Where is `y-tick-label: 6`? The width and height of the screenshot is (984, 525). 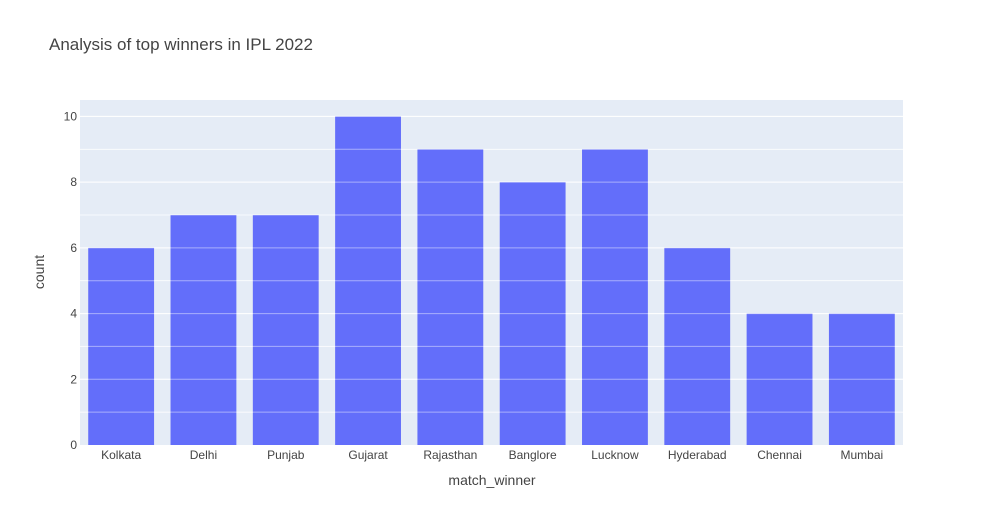
y-tick-label: 6 is located at coordinates (73, 248).